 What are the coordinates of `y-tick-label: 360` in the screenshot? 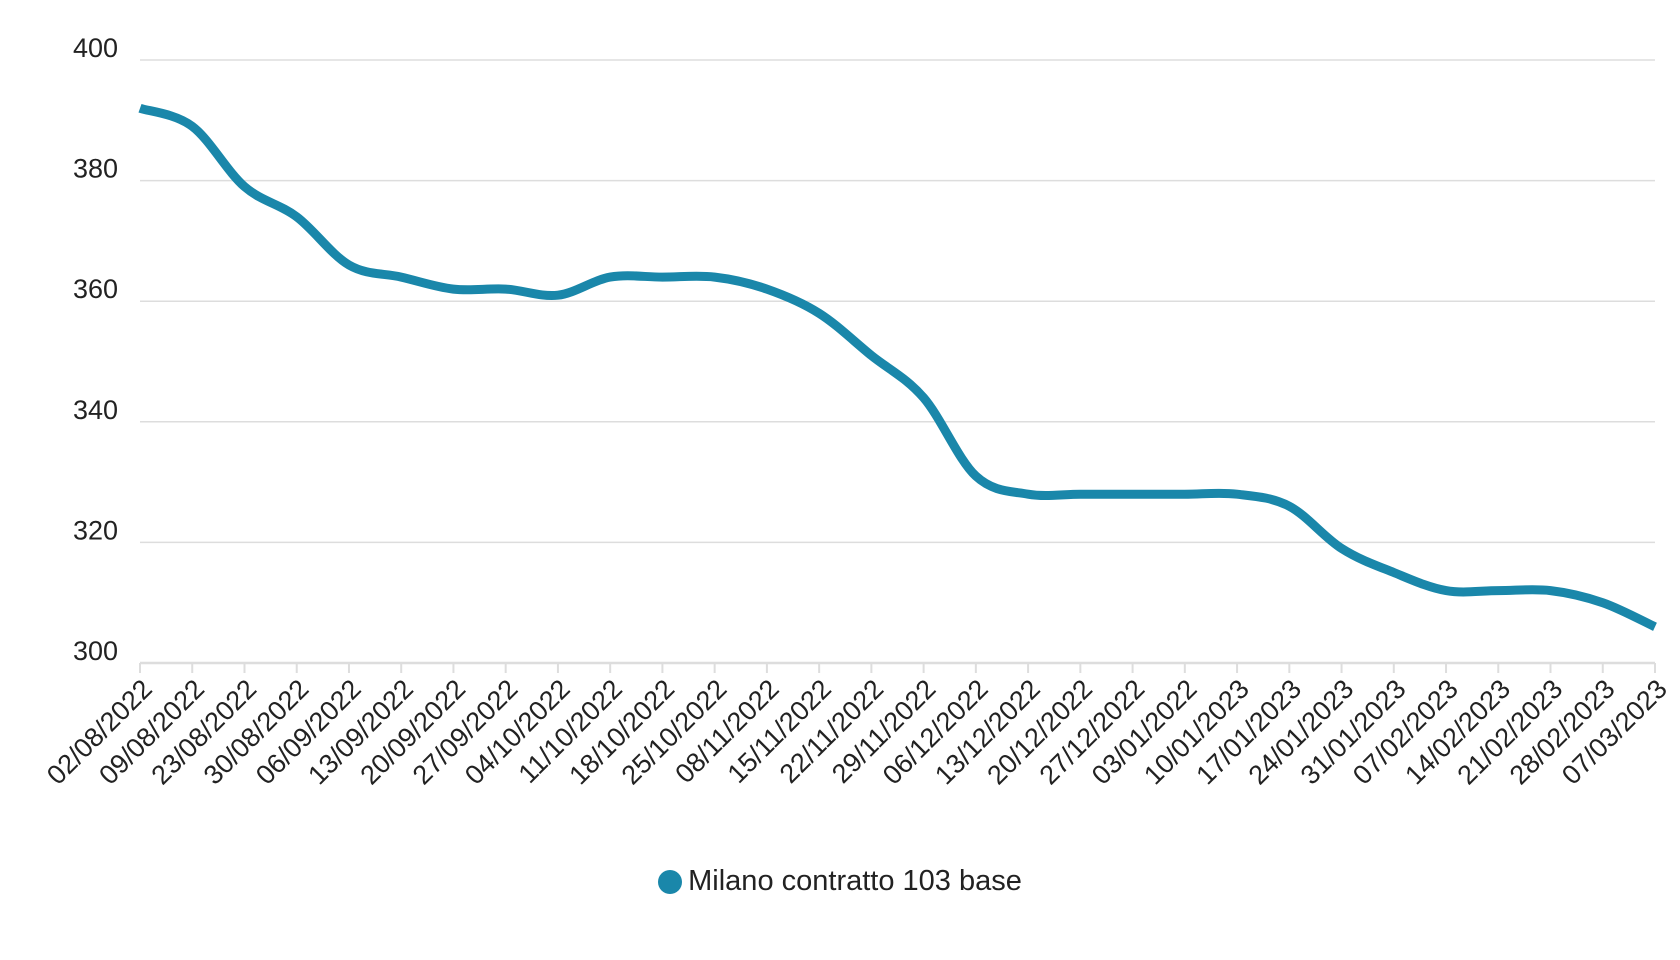 It's located at (95, 289).